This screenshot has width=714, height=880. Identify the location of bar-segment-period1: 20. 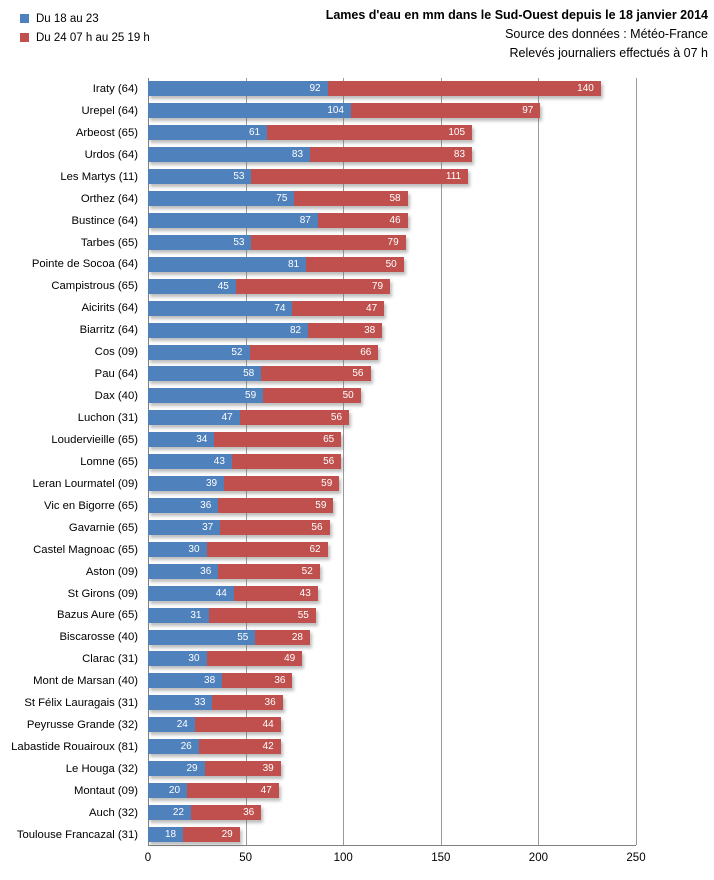
(168, 790).